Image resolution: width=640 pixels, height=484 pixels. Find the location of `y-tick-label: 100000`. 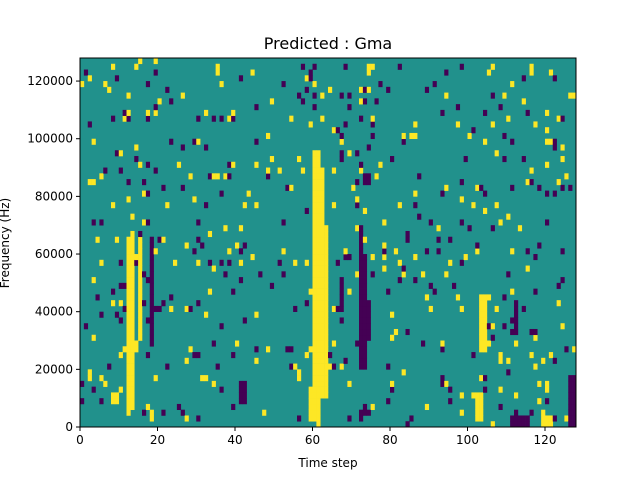

y-tick-label: 100000 is located at coordinates (50, 139).